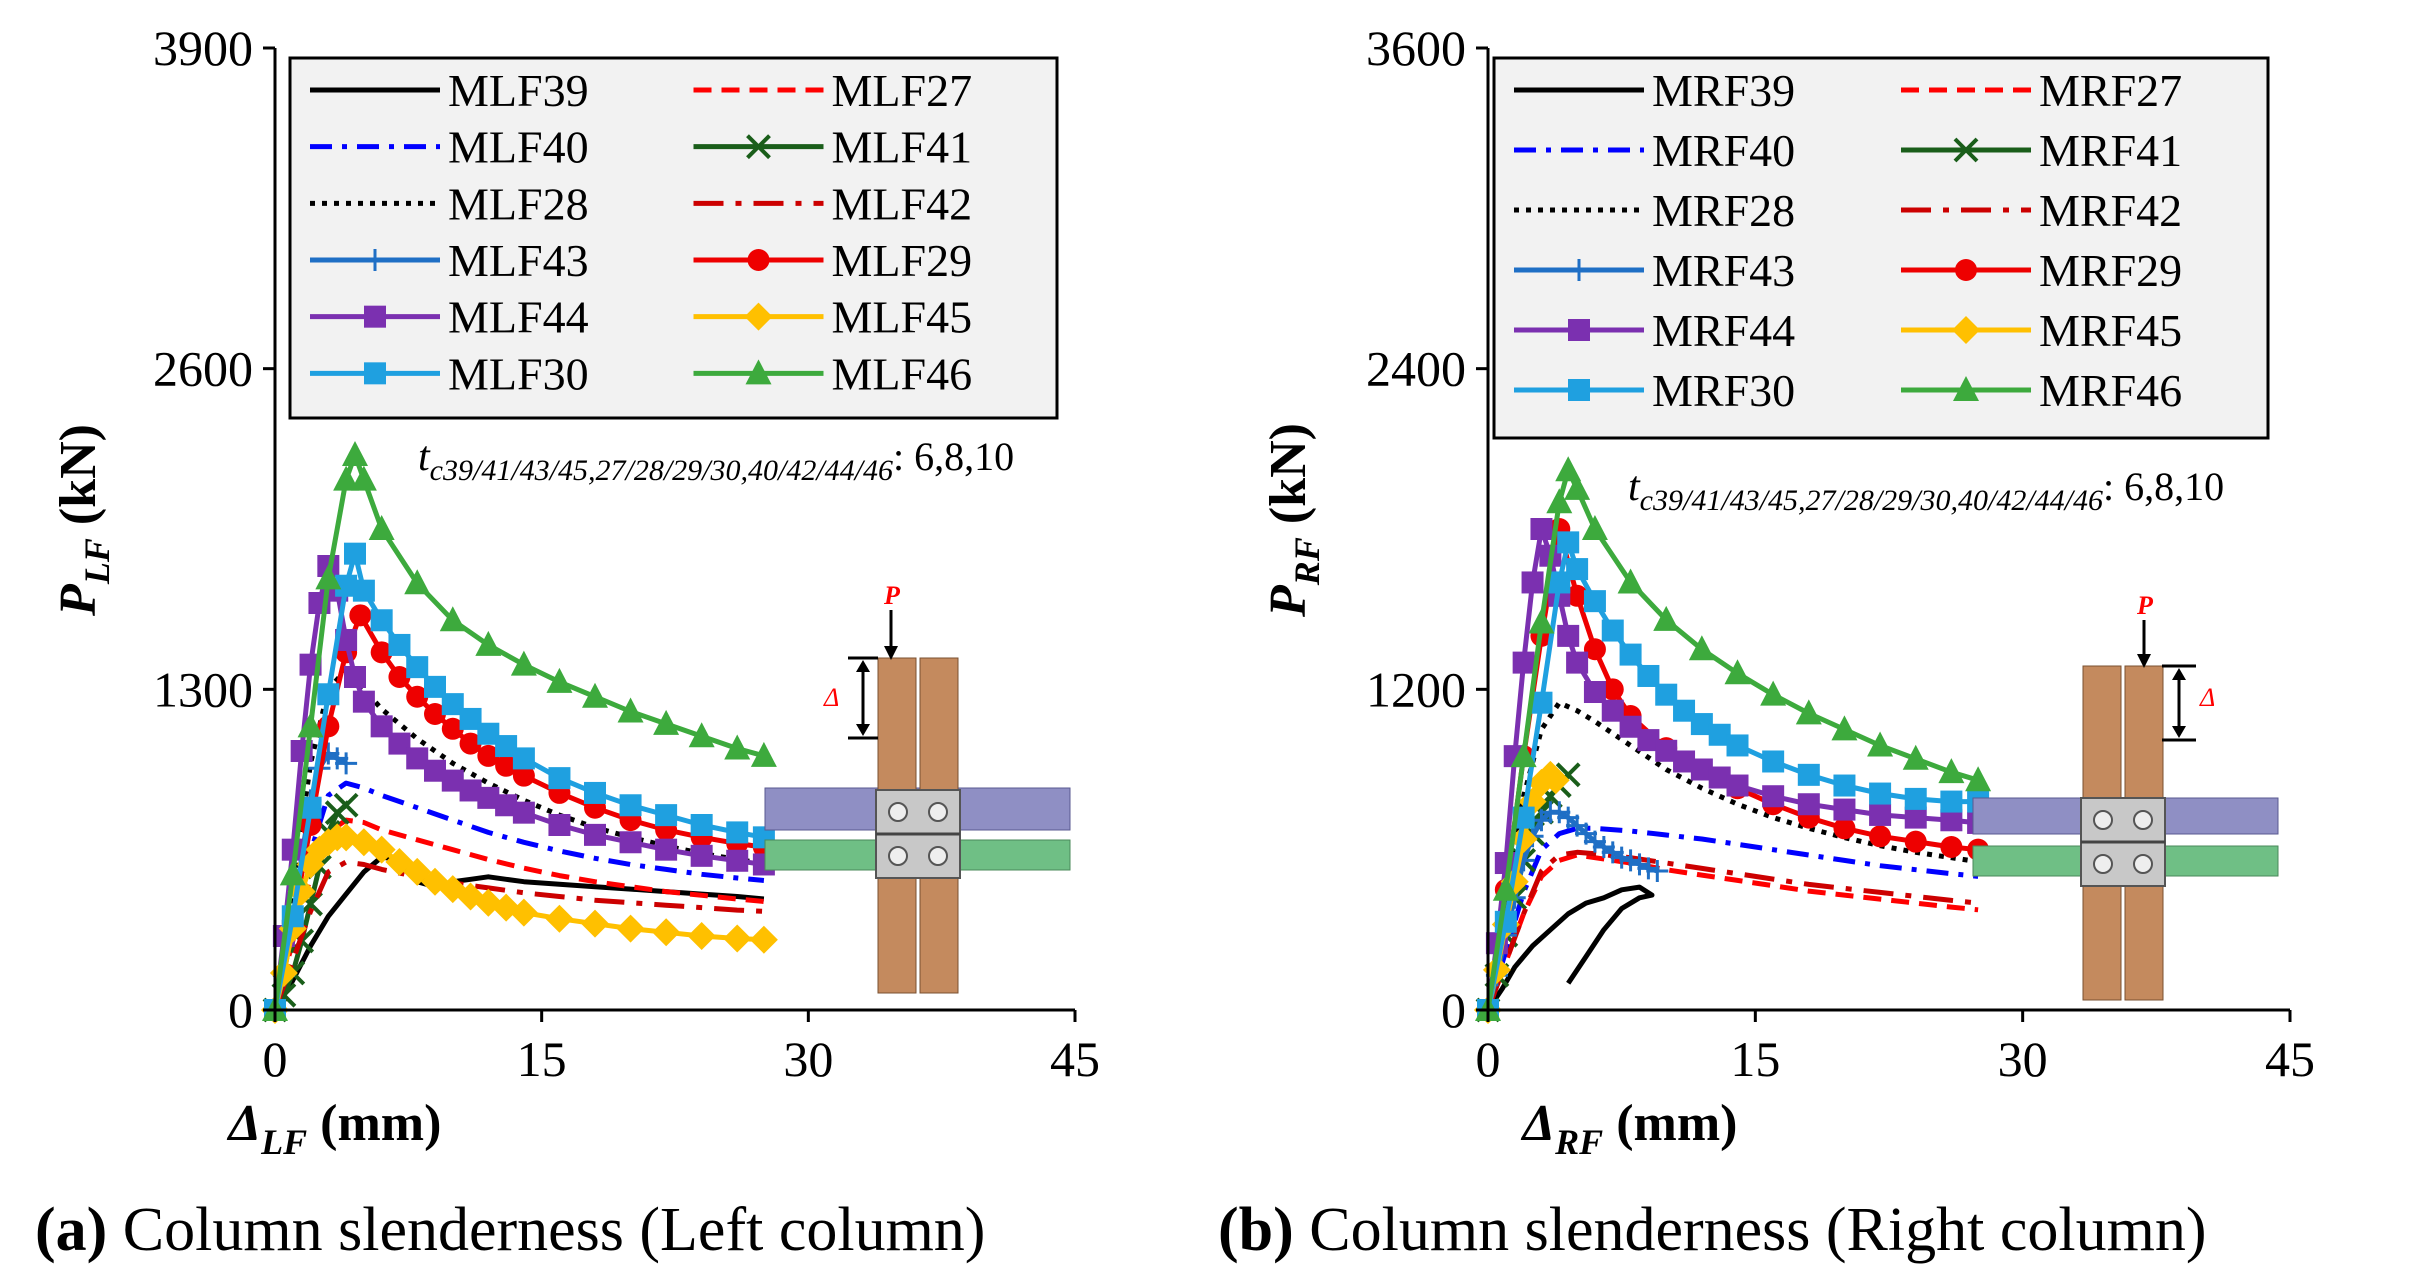  I want to click on panel-a-line-MLF45, so click(518, 922).